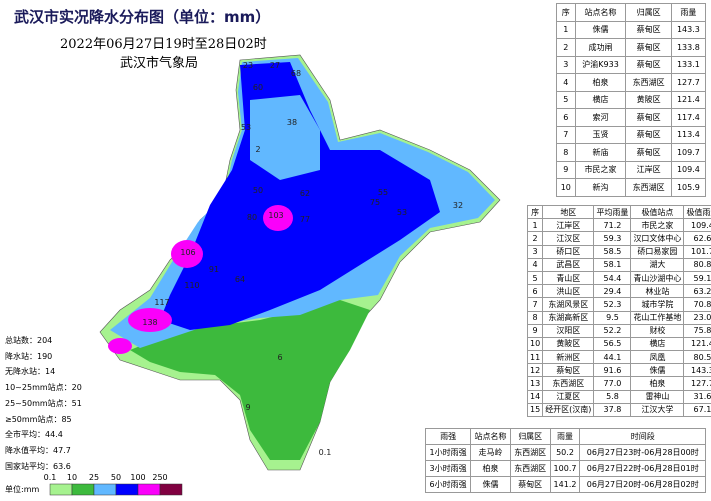 The image size is (711, 501). Describe the element at coordinates (568, 317) in the screenshot. I see `cell: 东湖高新区` at that location.